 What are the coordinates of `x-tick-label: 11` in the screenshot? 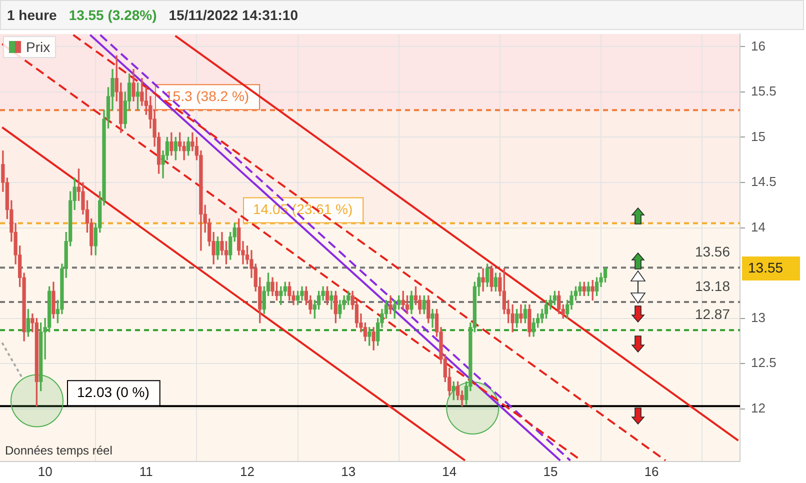 It's located at (146, 471).